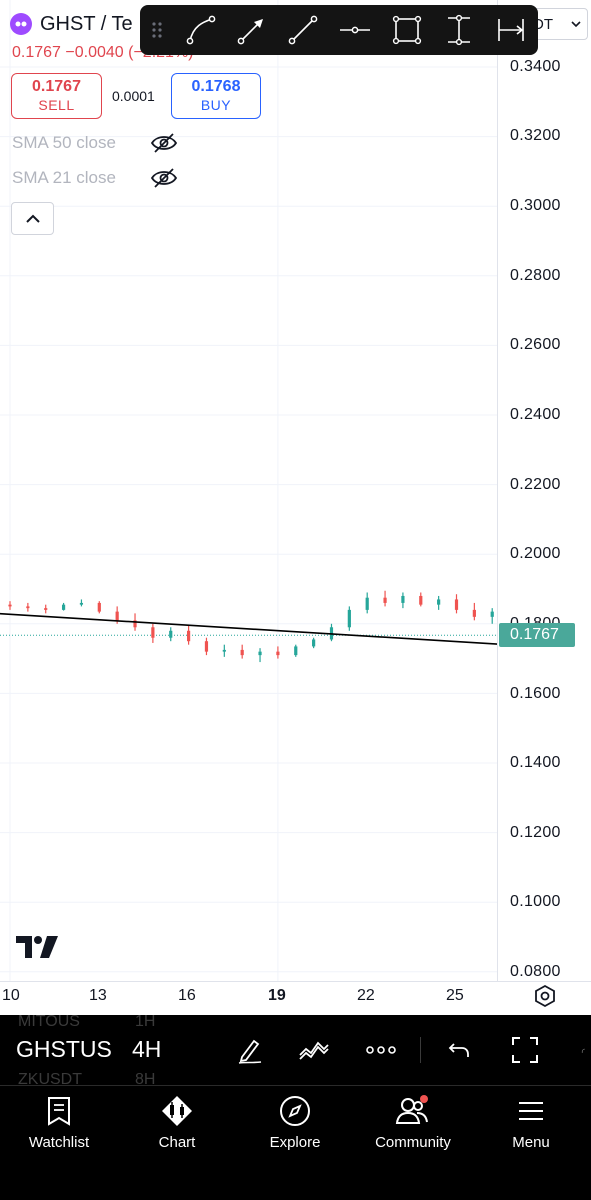 Image resolution: width=591 pixels, height=1200 pixels. I want to click on sell-button: 0.1767 SELL, so click(56, 96).